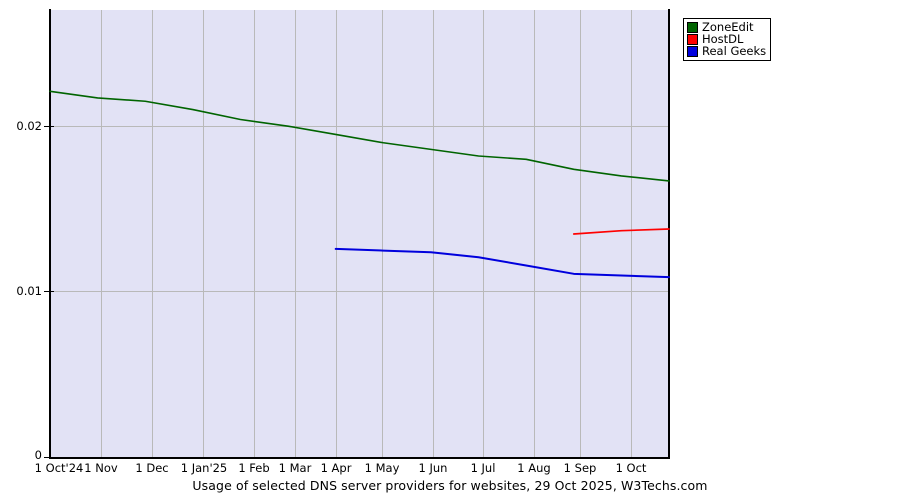 The width and height of the screenshot is (900, 500). Describe the element at coordinates (295, 468) in the screenshot. I see `x-axis-label-5: 1 Mar` at that location.